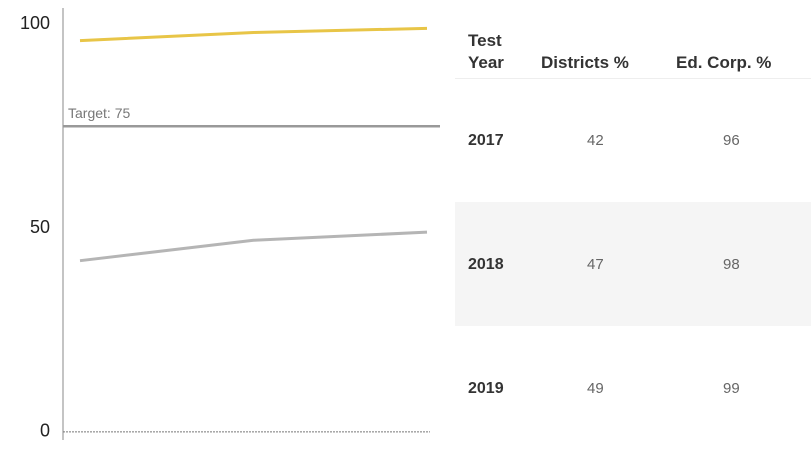  What do you see at coordinates (486, 388) in the screenshot?
I see `year-cell: 2019` at bounding box center [486, 388].